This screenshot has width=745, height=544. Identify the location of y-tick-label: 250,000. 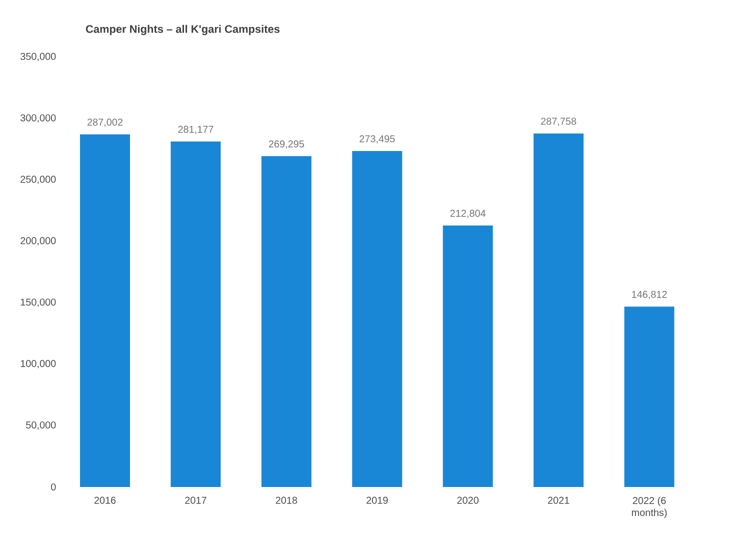
(38, 180).